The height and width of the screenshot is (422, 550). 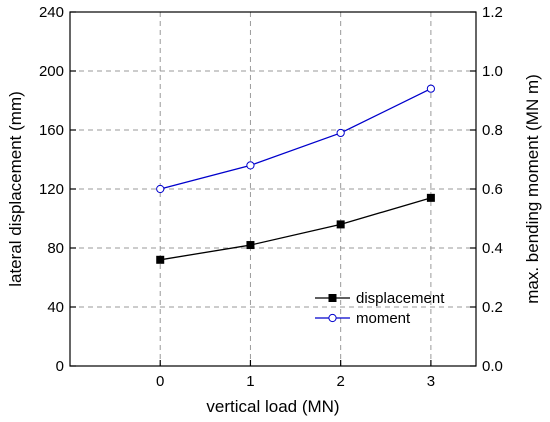 What do you see at coordinates (340, 381) in the screenshot?
I see `x-tick-label: 2` at bounding box center [340, 381].